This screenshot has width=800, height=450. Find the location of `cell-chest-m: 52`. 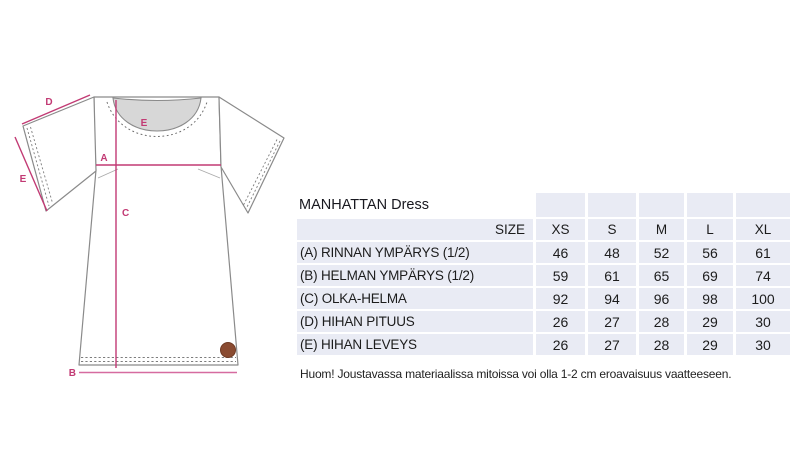

cell-chest-m: 52 is located at coordinates (661, 252).